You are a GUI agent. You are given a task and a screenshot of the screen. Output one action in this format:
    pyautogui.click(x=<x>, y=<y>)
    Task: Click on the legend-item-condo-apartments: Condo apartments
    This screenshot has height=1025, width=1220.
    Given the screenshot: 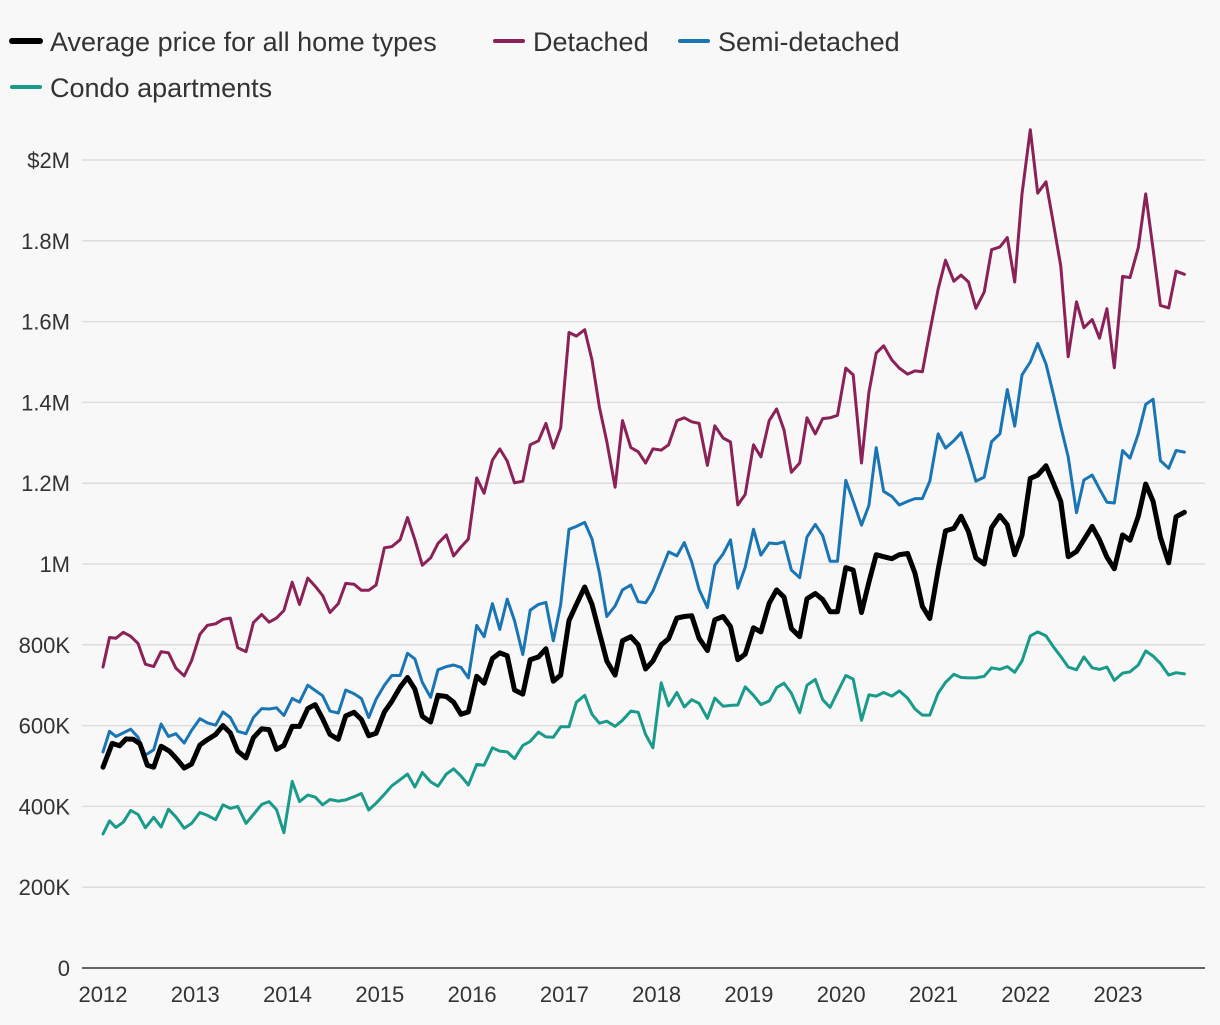 What is the action you would take?
    pyautogui.click(x=141, y=88)
    